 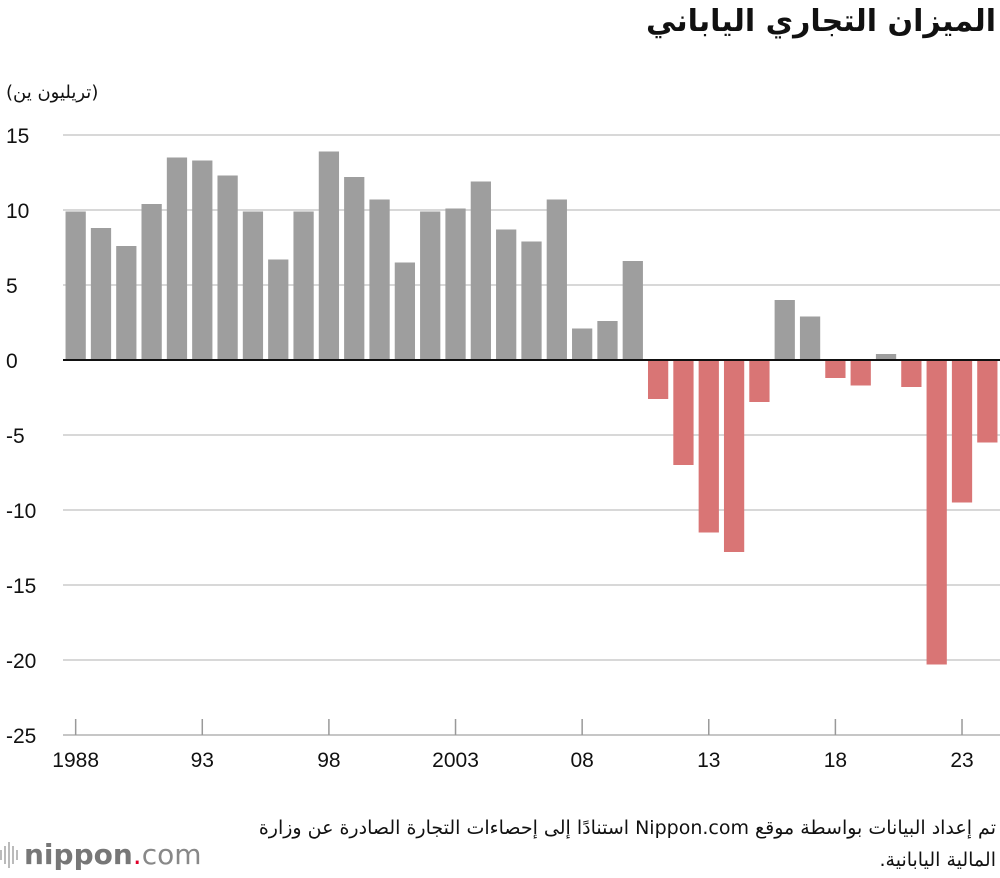 I want to click on bar-2020, so click(x=886, y=357).